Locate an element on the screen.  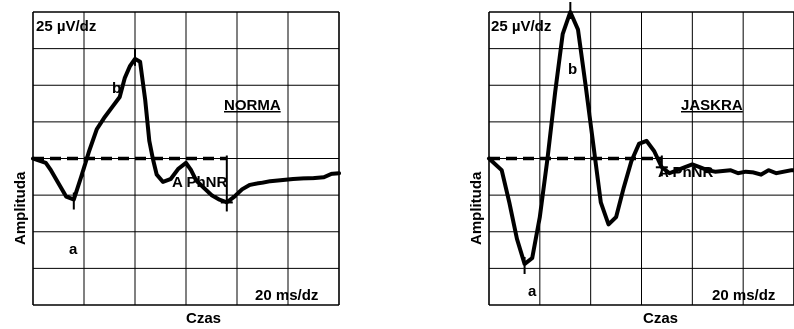
annotation-a-jaskra: a is located at coordinates (532, 291).